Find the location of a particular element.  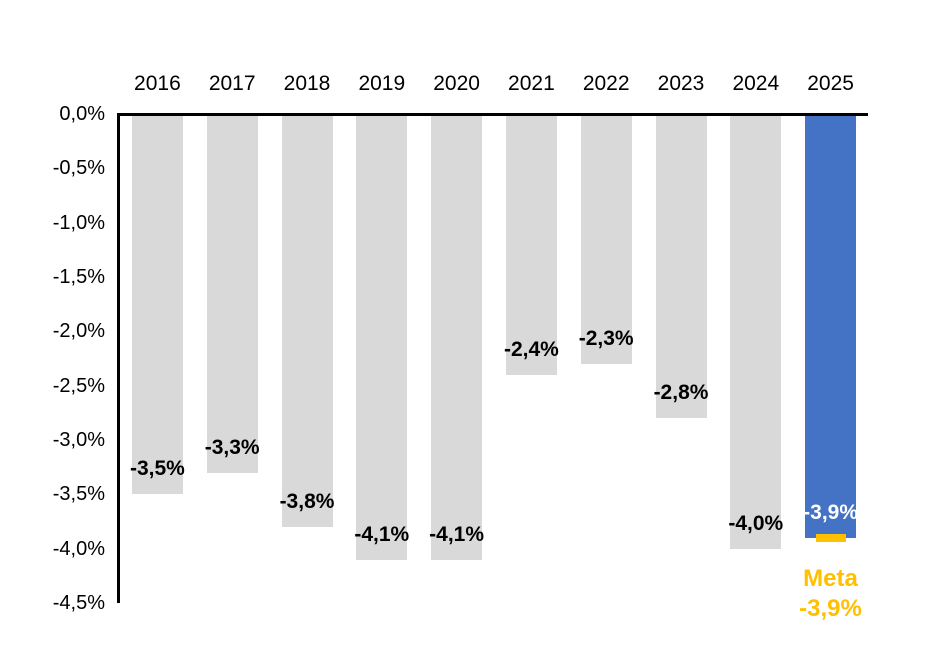

y-axis-tick-label: -2,5% is located at coordinates (78, 385).